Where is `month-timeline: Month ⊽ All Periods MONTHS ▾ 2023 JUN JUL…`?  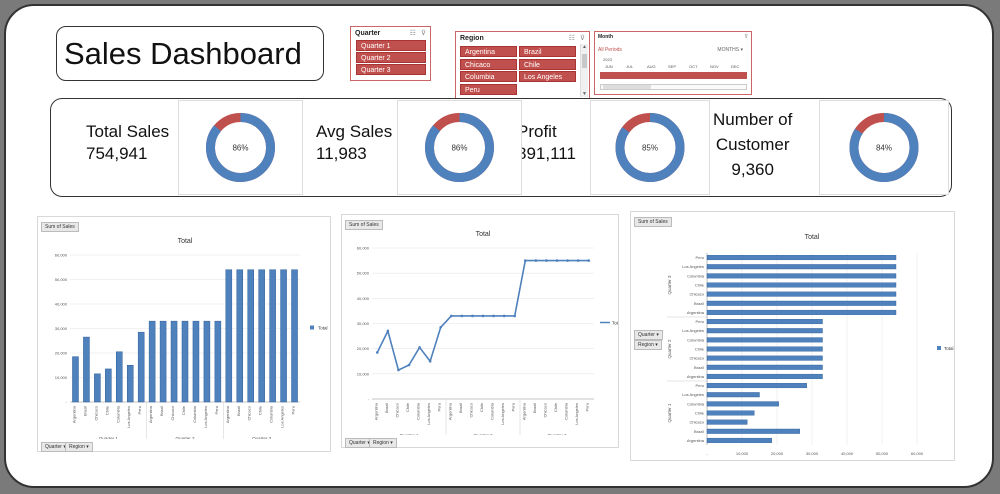 month-timeline: Month ⊽ All Periods MONTHS ▾ 2023 JUN JUL… is located at coordinates (673, 63).